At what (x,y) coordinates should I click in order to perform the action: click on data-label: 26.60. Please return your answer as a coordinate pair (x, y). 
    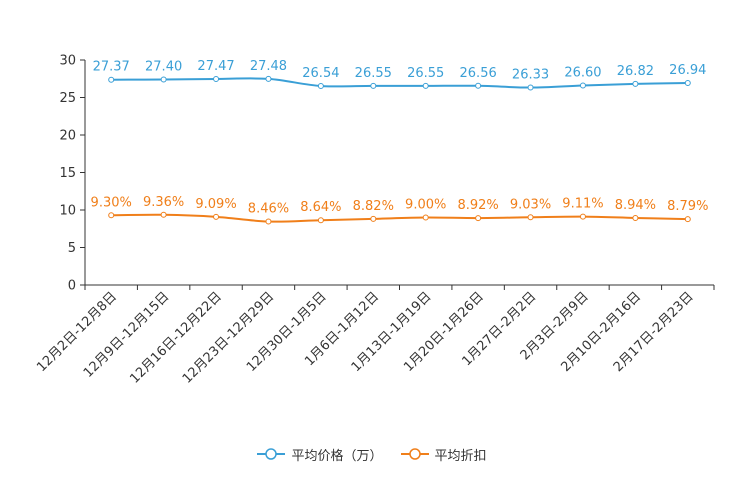
    Looking at the image, I should click on (582, 73).